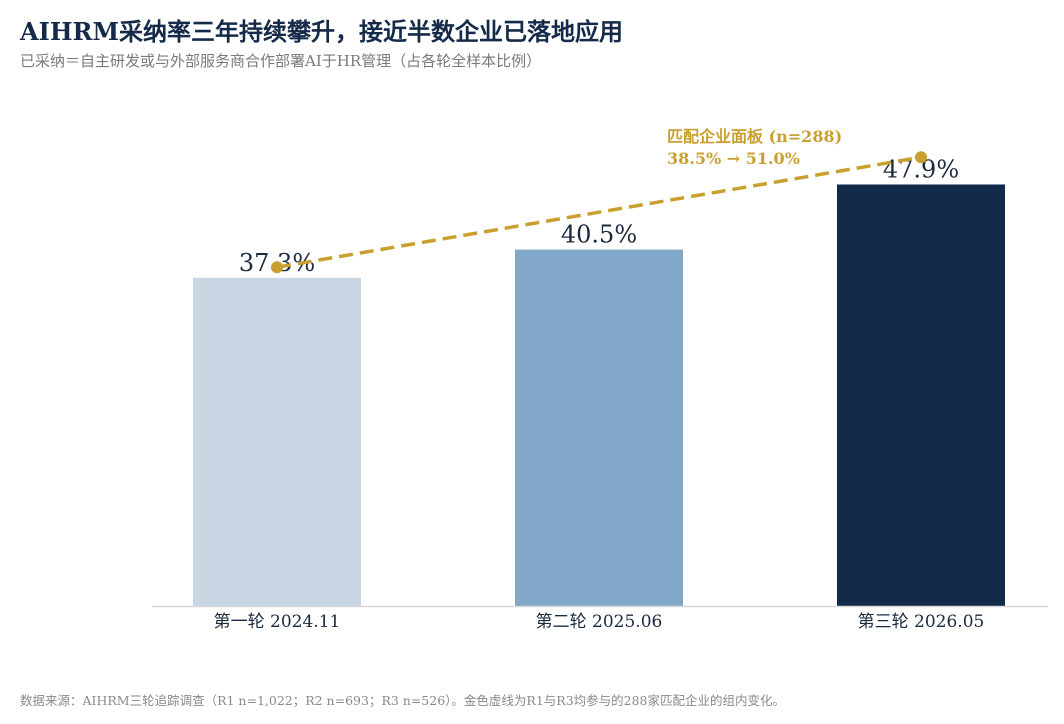 This screenshot has height=724, width=1064. What do you see at coordinates (277, 267) in the screenshot?
I see `panel-point-start` at bounding box center [277, 267].